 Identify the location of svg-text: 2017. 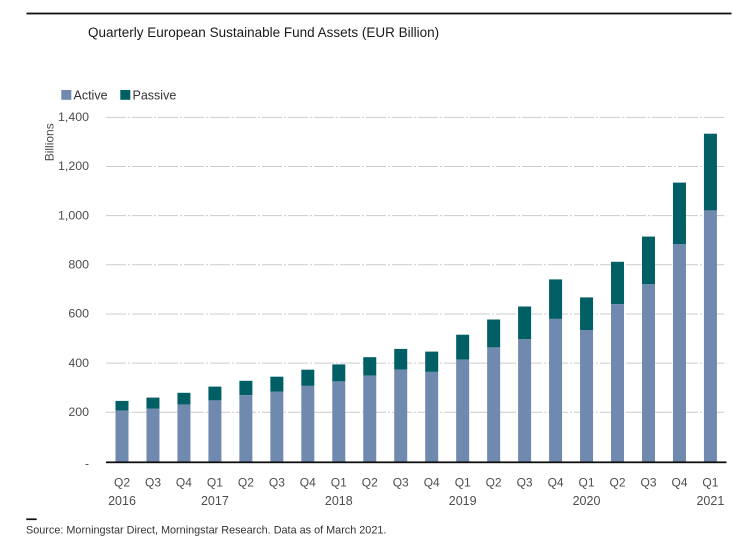
(215, 501).